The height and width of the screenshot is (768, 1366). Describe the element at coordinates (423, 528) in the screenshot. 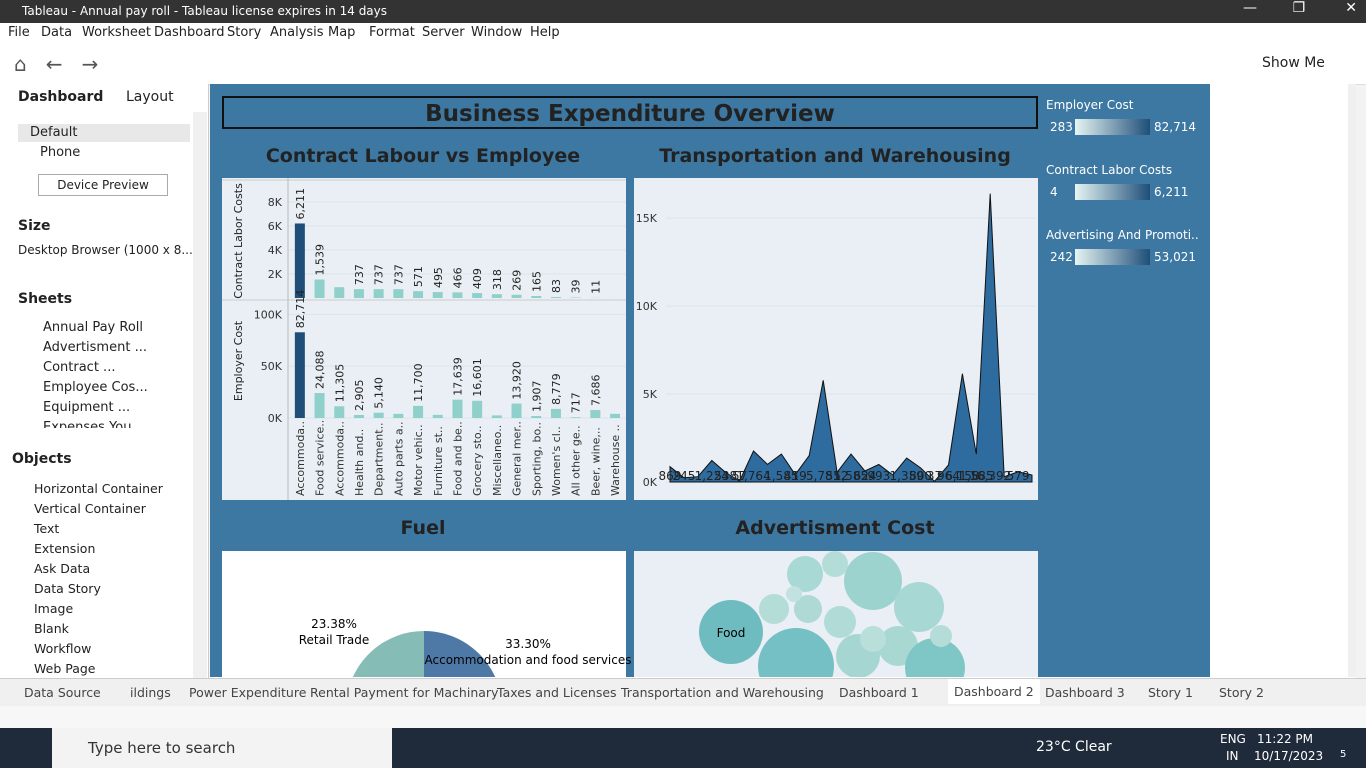

I see `section-title: Fuel` at that location.